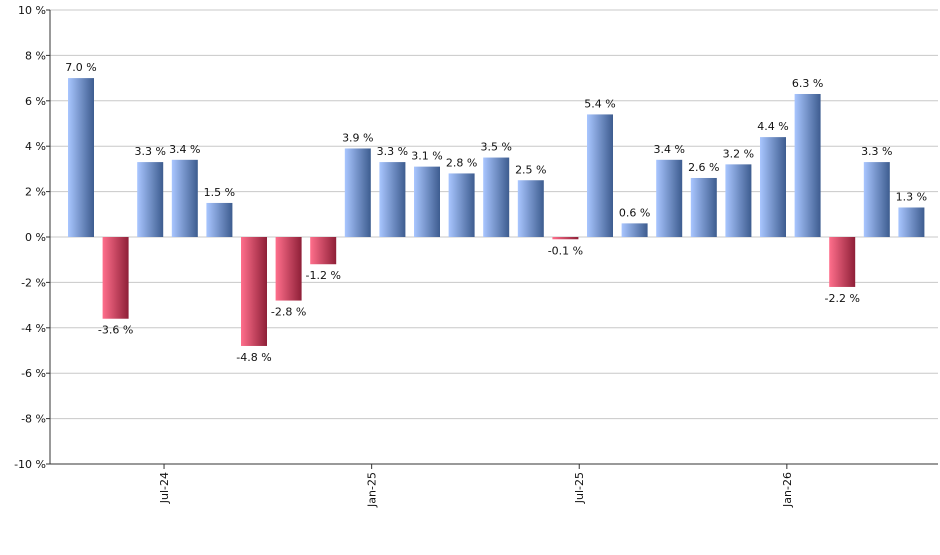 The height and width of the screenshot is (555, 940). I want to click on data-label: 6.3 %, so click(807, 83).